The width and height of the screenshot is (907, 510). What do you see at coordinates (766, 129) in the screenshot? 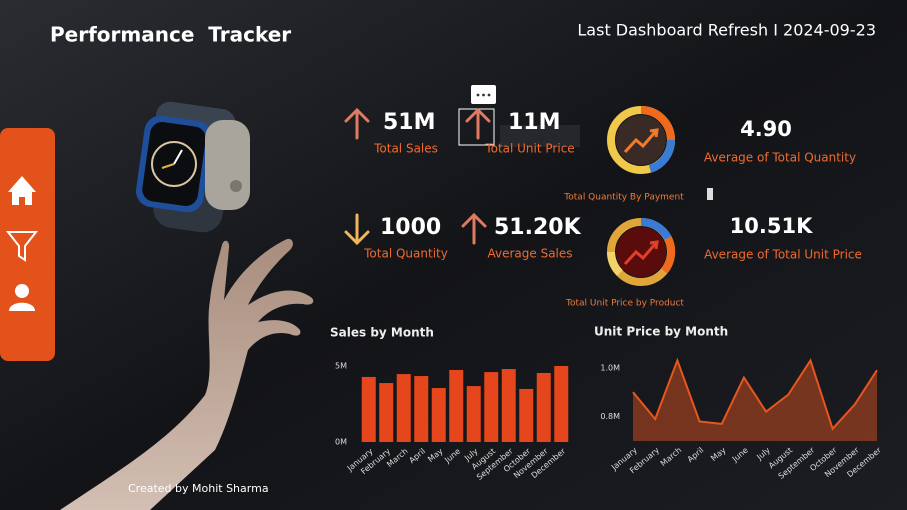
I see `stat-value: 4.90` at bounding box center [766, 129].